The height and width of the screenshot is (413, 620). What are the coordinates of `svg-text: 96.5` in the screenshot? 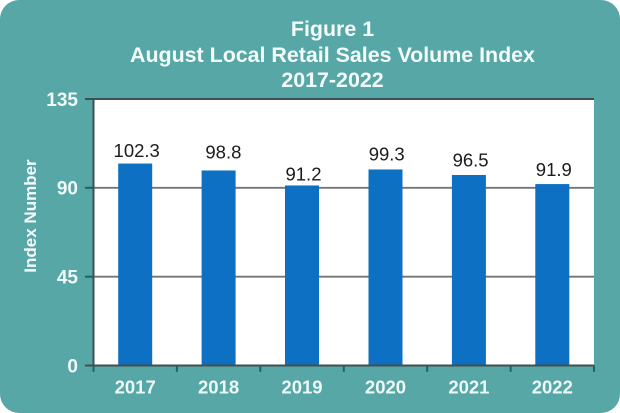 It's located at (471, 159).